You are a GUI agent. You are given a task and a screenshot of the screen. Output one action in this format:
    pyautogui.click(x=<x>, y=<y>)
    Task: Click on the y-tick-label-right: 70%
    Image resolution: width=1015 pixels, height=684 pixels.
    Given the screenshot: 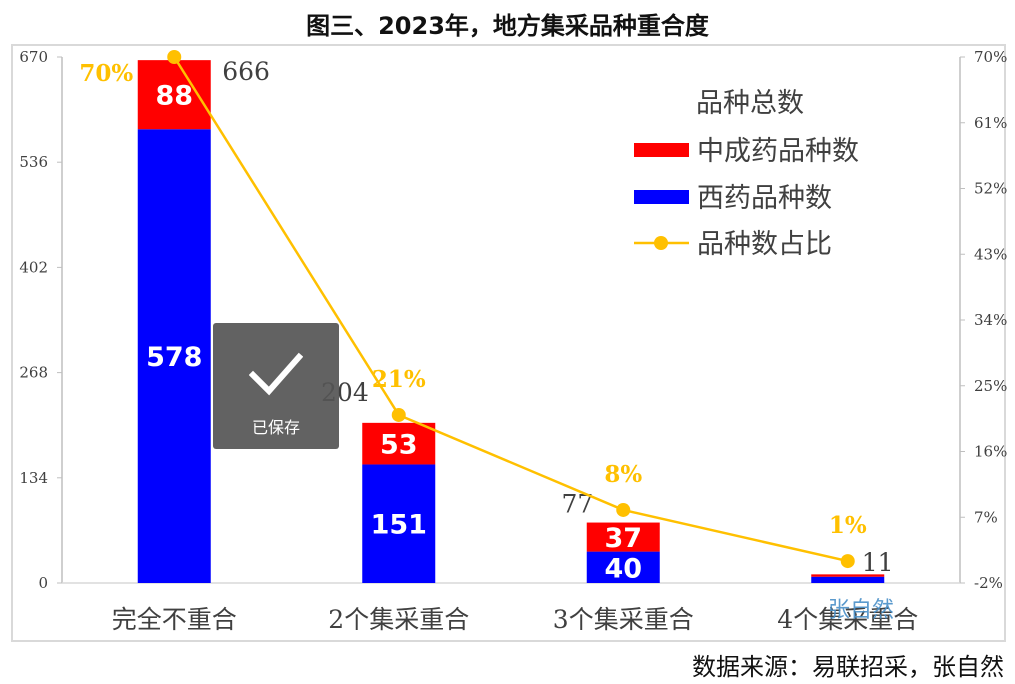 What is the action you would take?
    pyautogui.click(x=990, y=57)
    